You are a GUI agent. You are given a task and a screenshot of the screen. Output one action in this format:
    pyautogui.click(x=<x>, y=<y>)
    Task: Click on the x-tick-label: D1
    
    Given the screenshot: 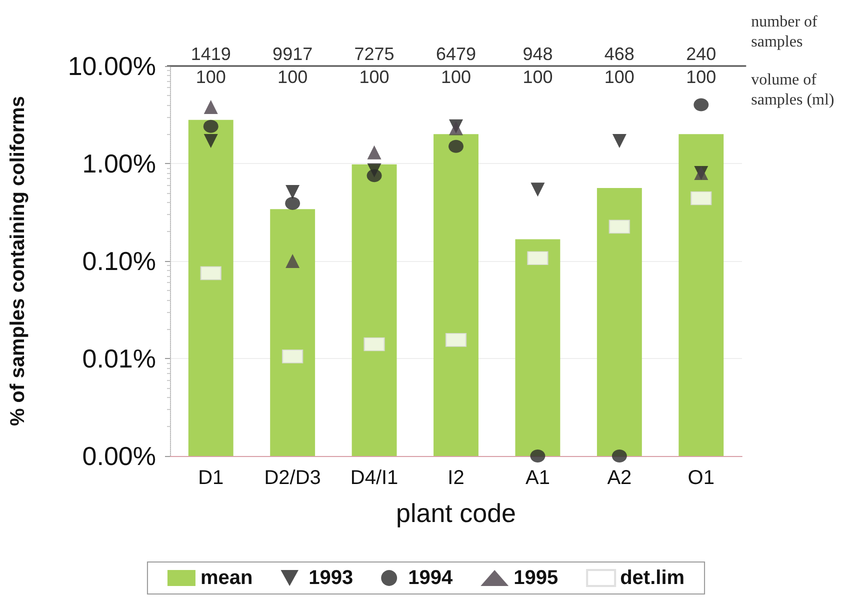 What is the action you would take?
    pyautogui.click(x=211, y=478)
    